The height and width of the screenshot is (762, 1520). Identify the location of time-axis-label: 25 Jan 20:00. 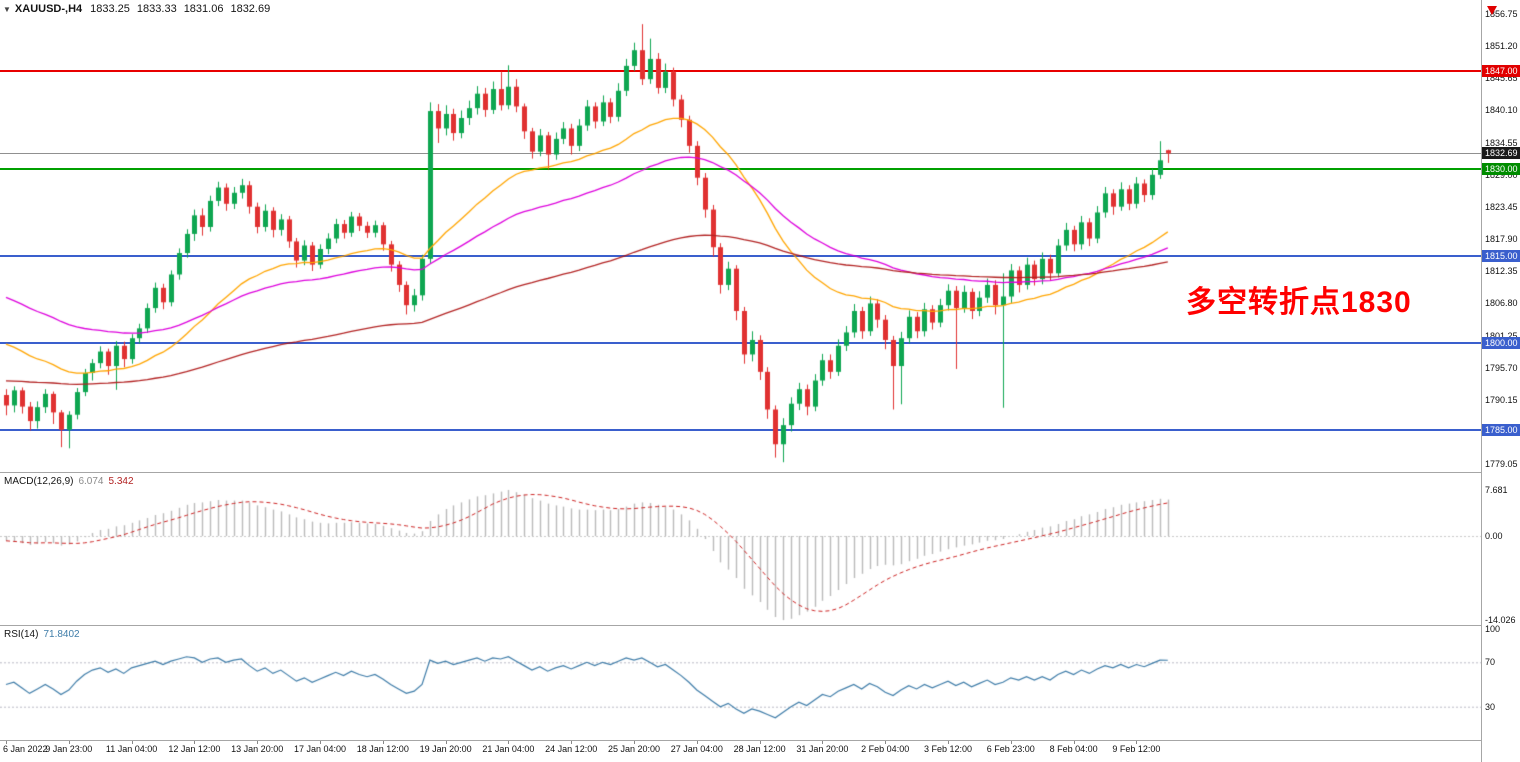
(634, 749).